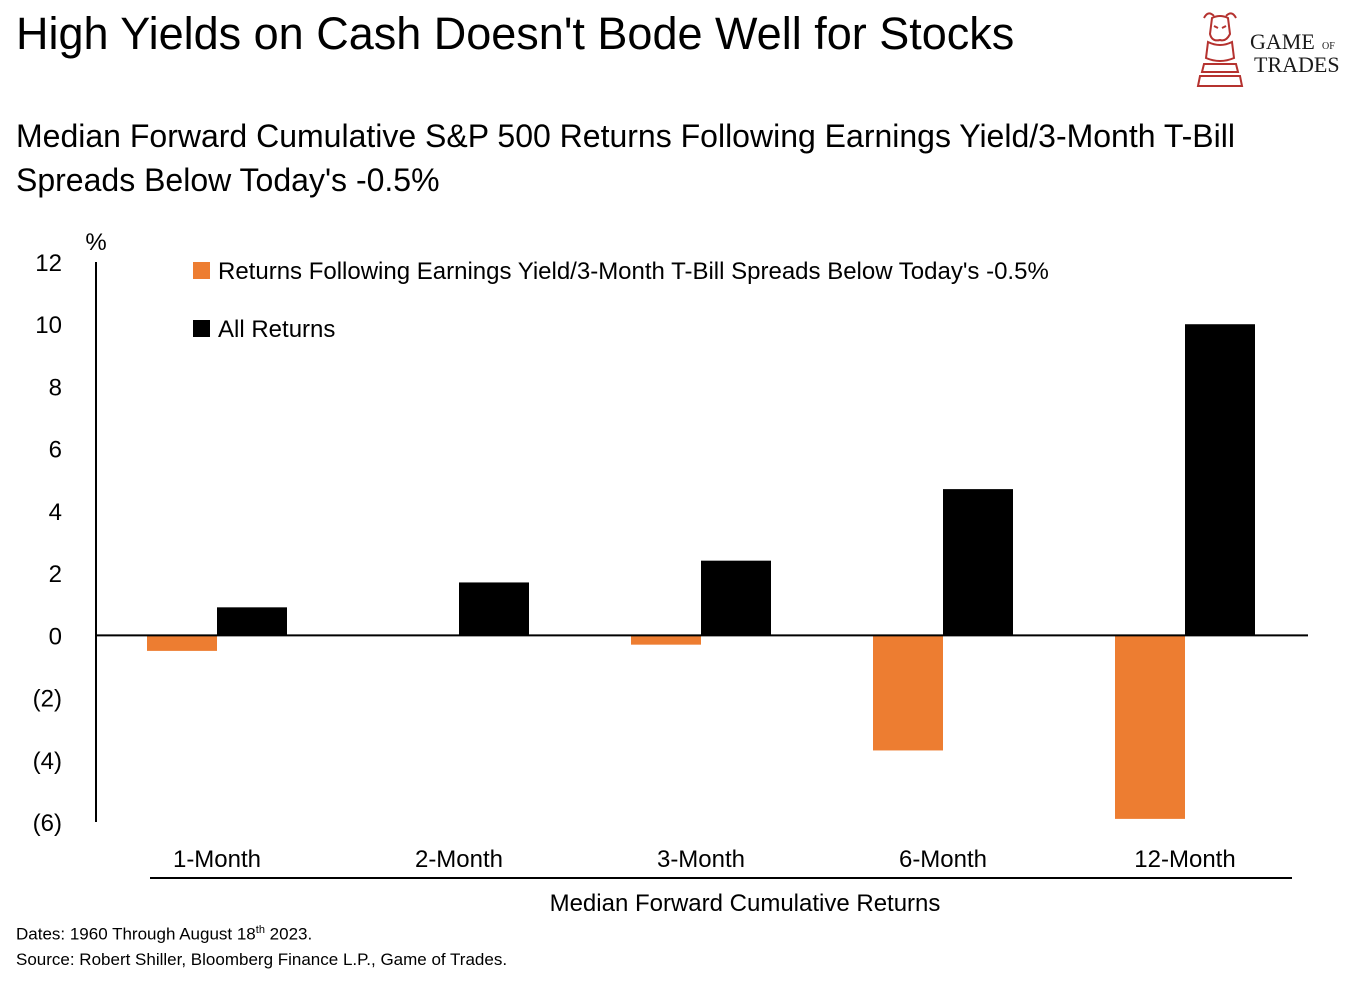 The image size is (1364, 992). Describe the element at coordinates (459, 859) in the screenshot. I see `x-tick-label: 2-Month` at that location.